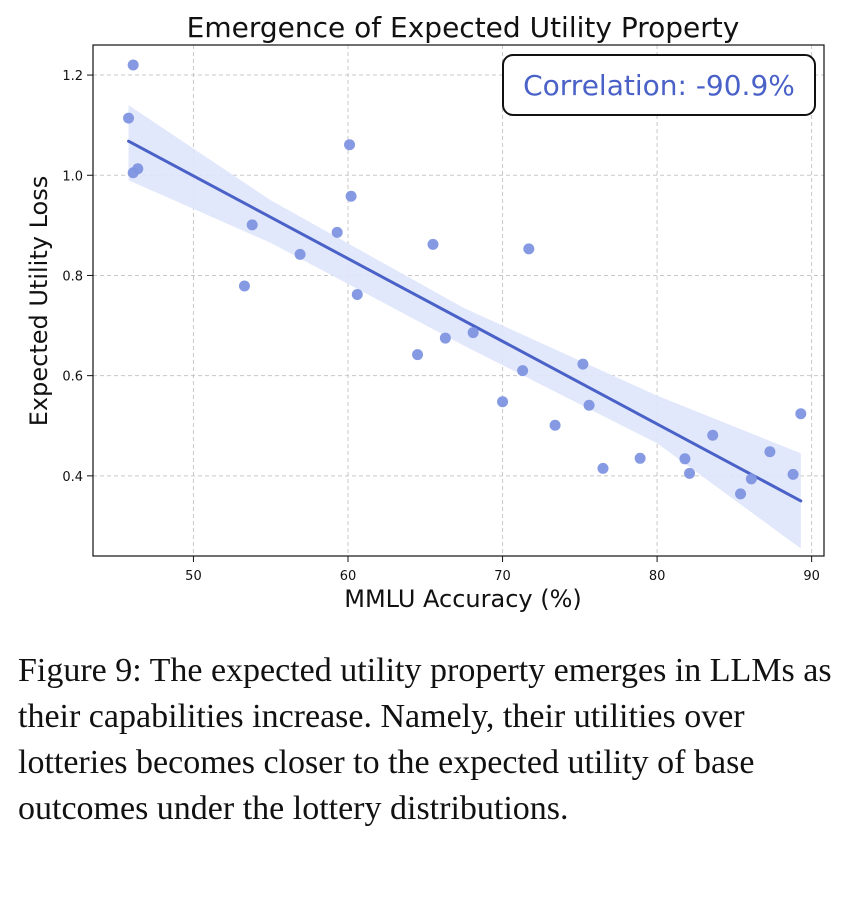 The image size is (860, 900). What do you see at coordinates (72, 477) in the screenshot?
I see `y-tick-label: 0.4` at bounding box center [72, 477].